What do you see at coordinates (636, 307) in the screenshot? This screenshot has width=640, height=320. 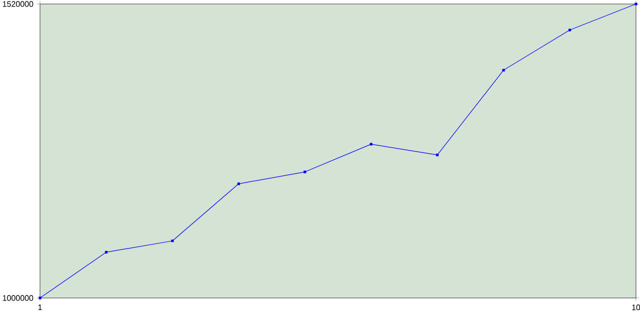 I see `x-tick-label: 10` at bounding box center [636, 307].